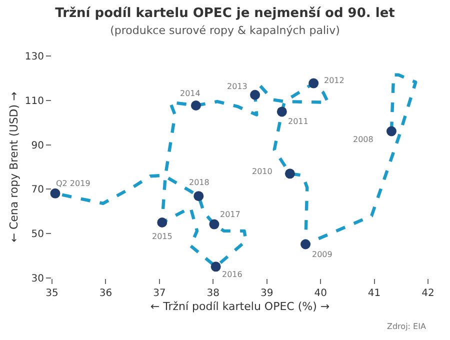 The width and height of the screenshot is (450, 340). What do you see at coordinates (37, 234) in the screenshot?
I see `y-tick-label: 50` at bounding box center [37, 234].